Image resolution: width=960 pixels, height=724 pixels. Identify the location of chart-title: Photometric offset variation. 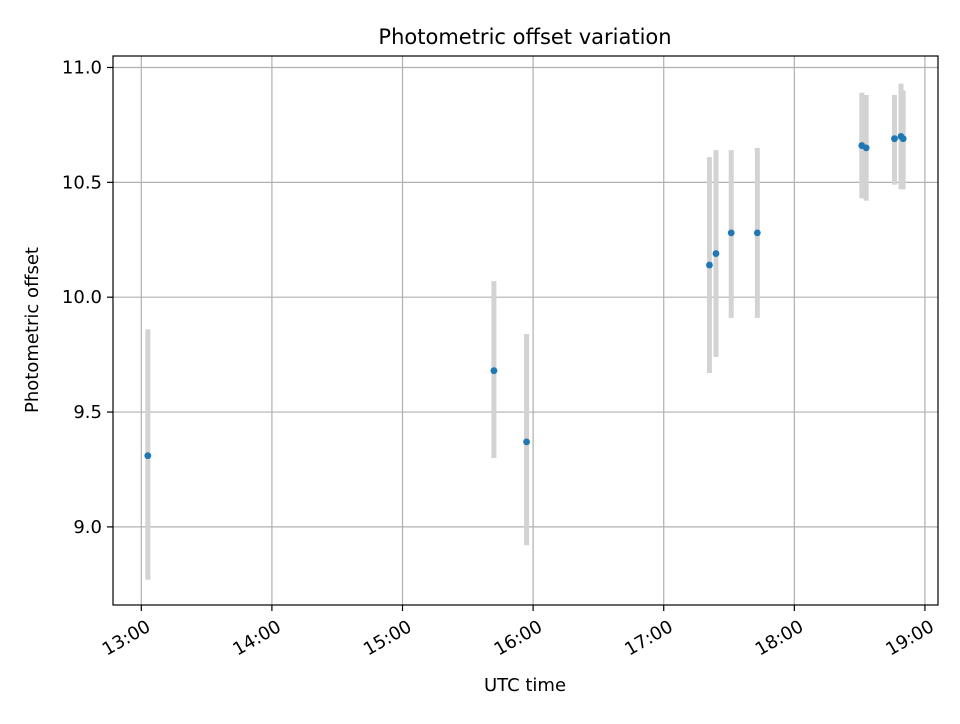
(524, 37).